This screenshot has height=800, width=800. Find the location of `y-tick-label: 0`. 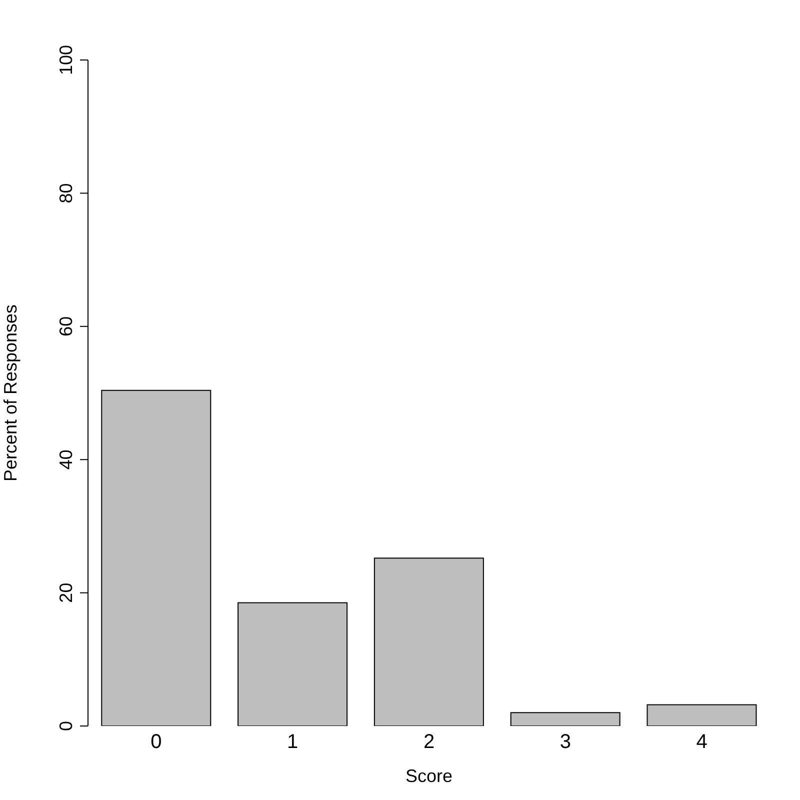

y-tick-label: 0 is located at coordinates (66, 726).